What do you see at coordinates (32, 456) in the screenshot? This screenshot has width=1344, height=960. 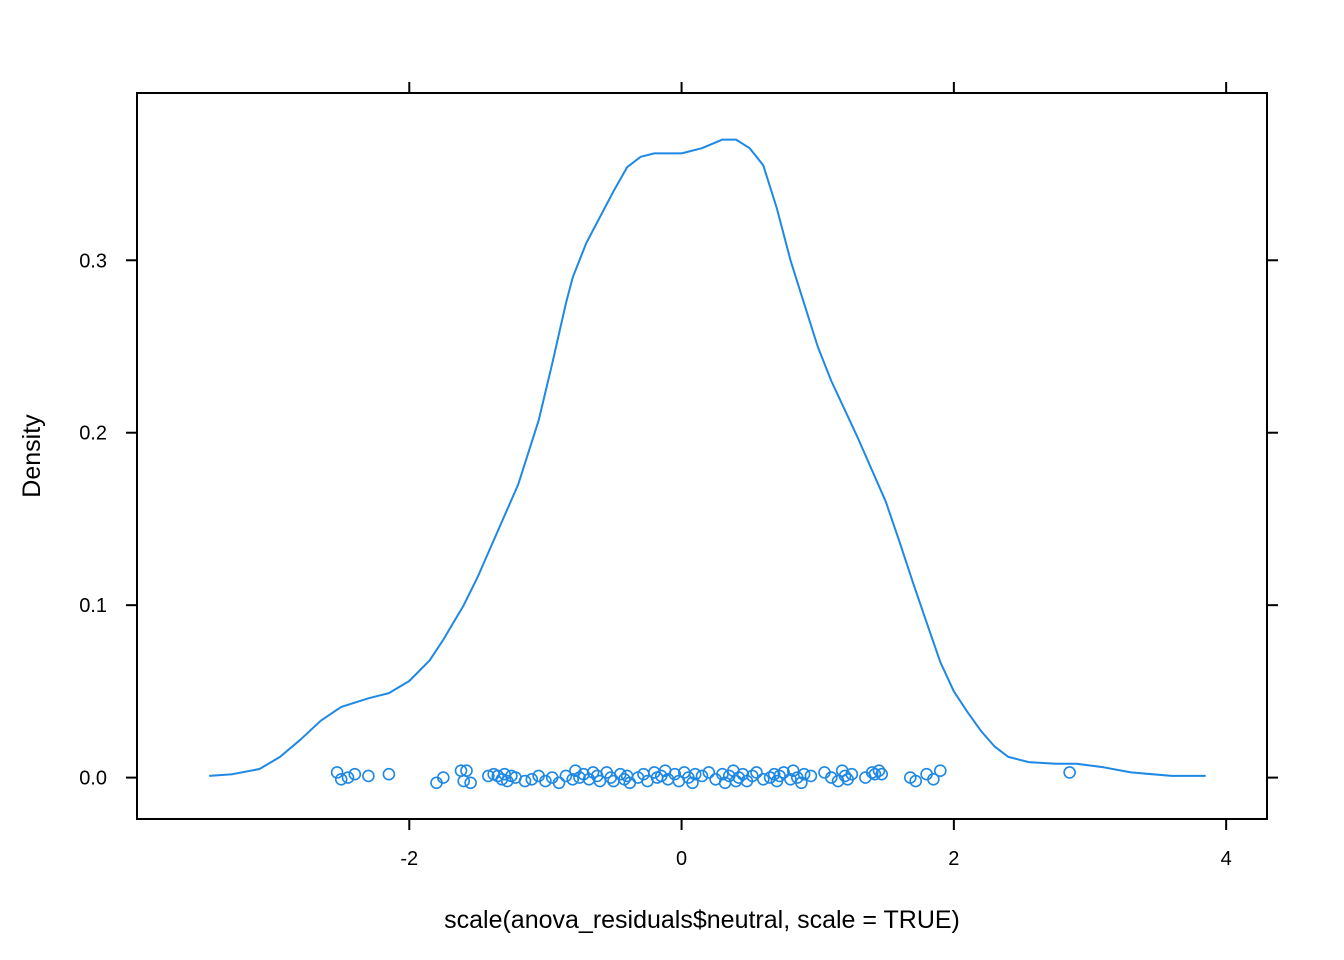 I see `y-axis-title: Density` at bounding box center [32, 456].